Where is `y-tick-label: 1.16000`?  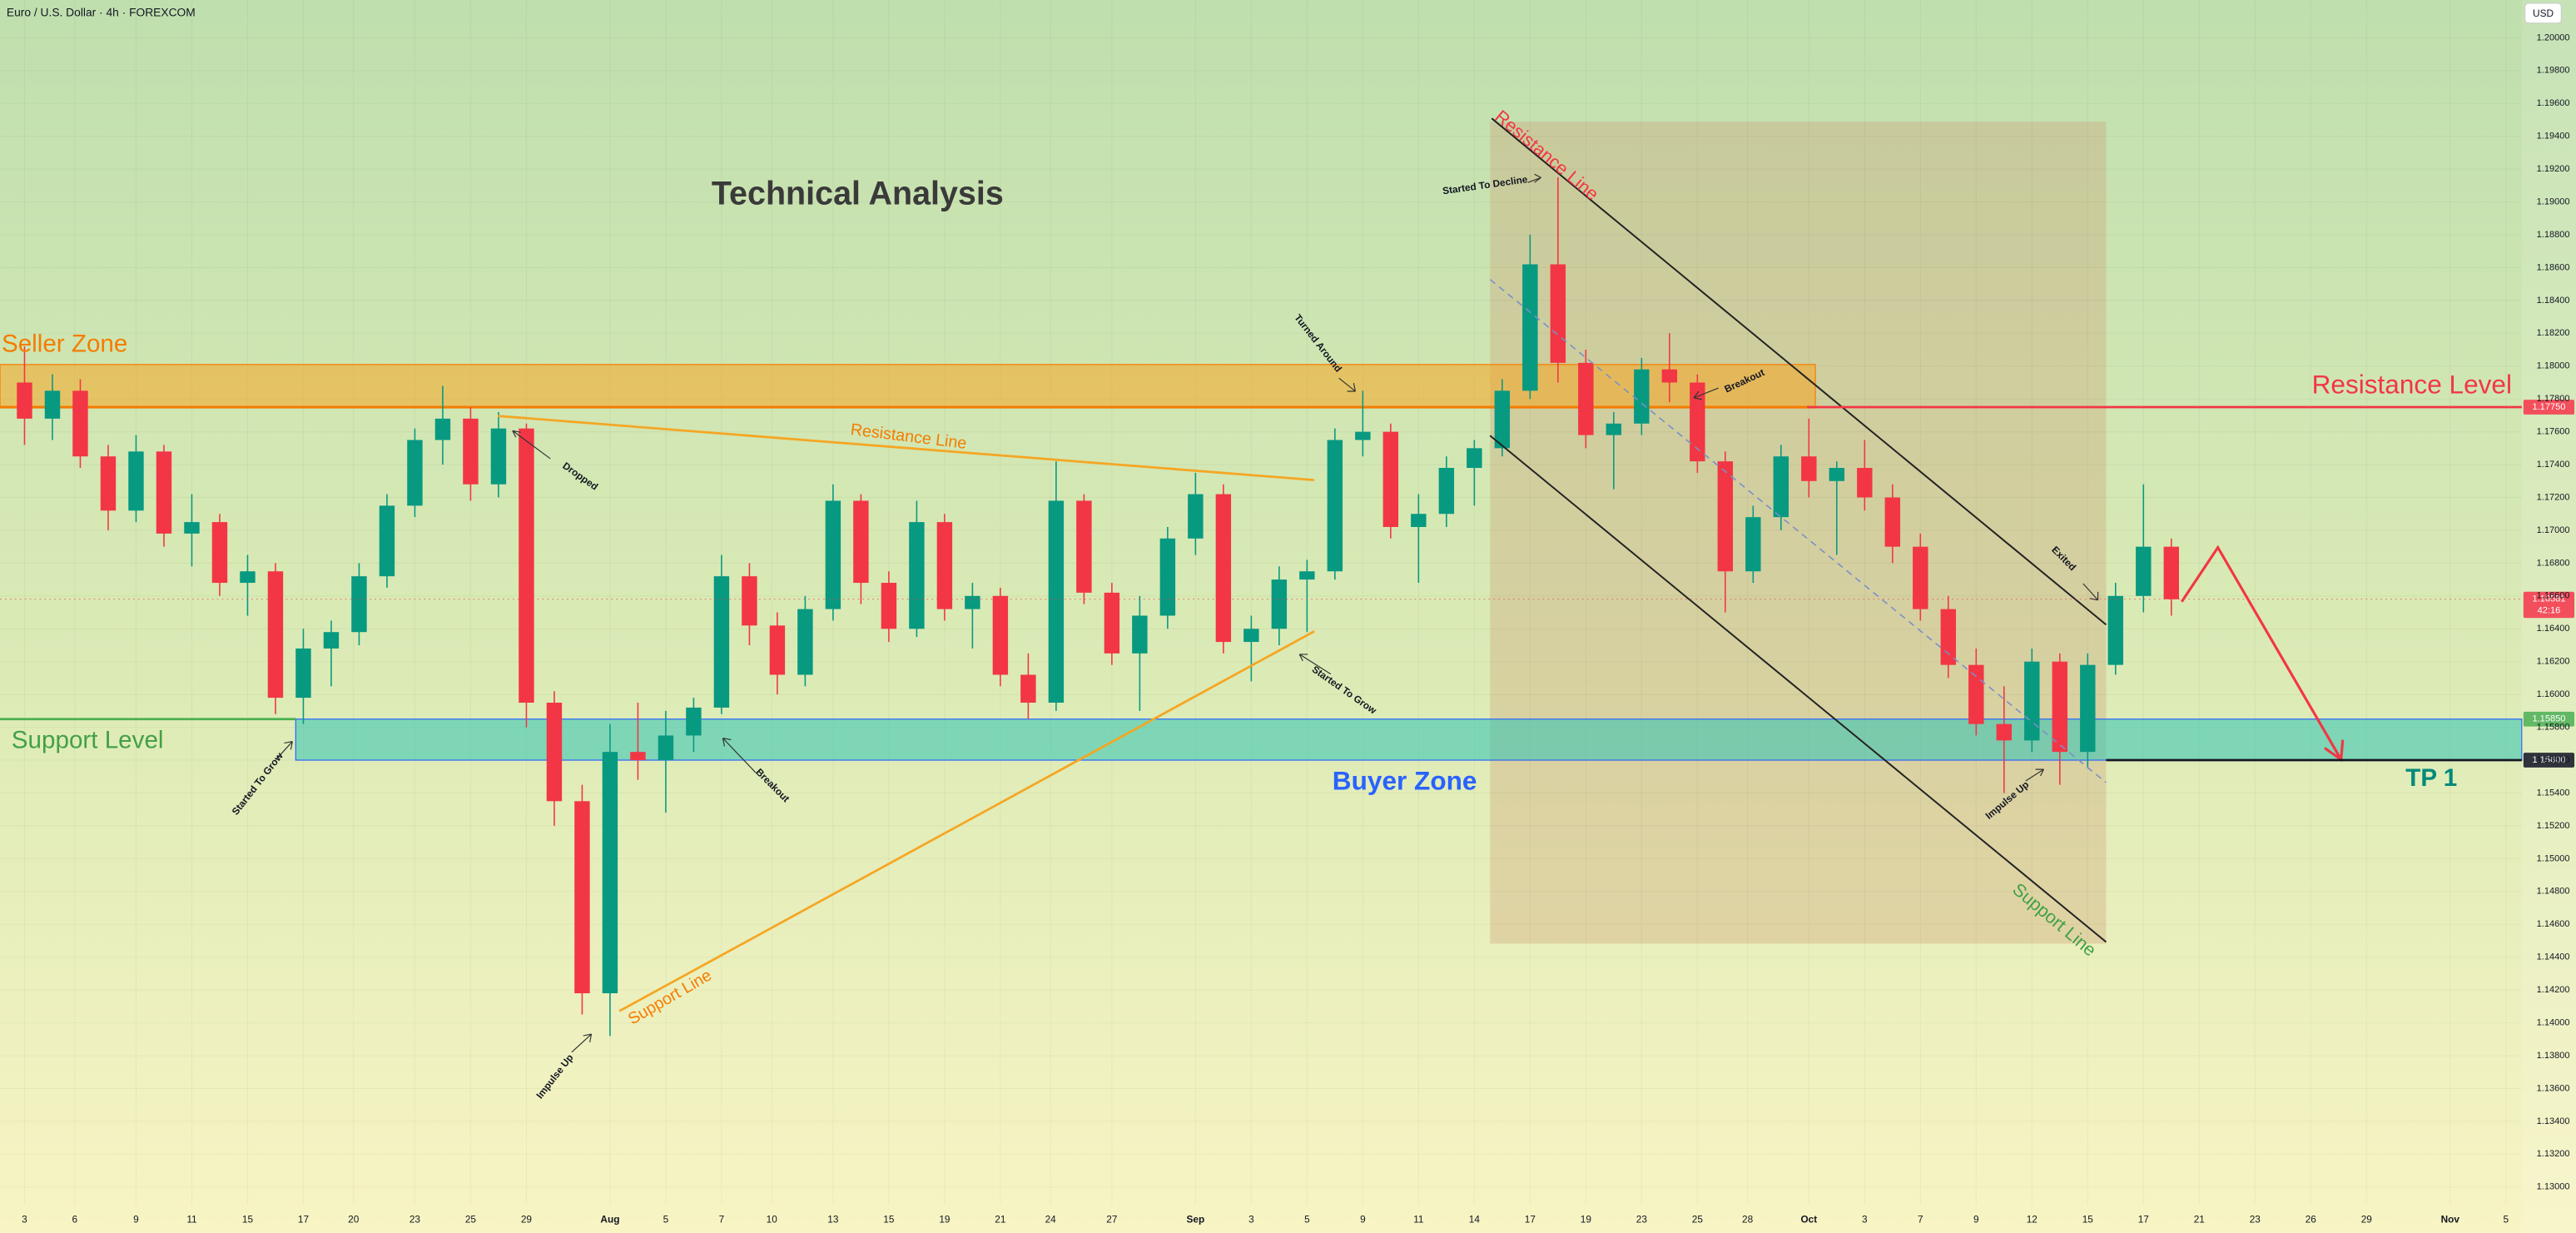 y-tick-label: 1.16000 is located at coordinates (2553, 694).